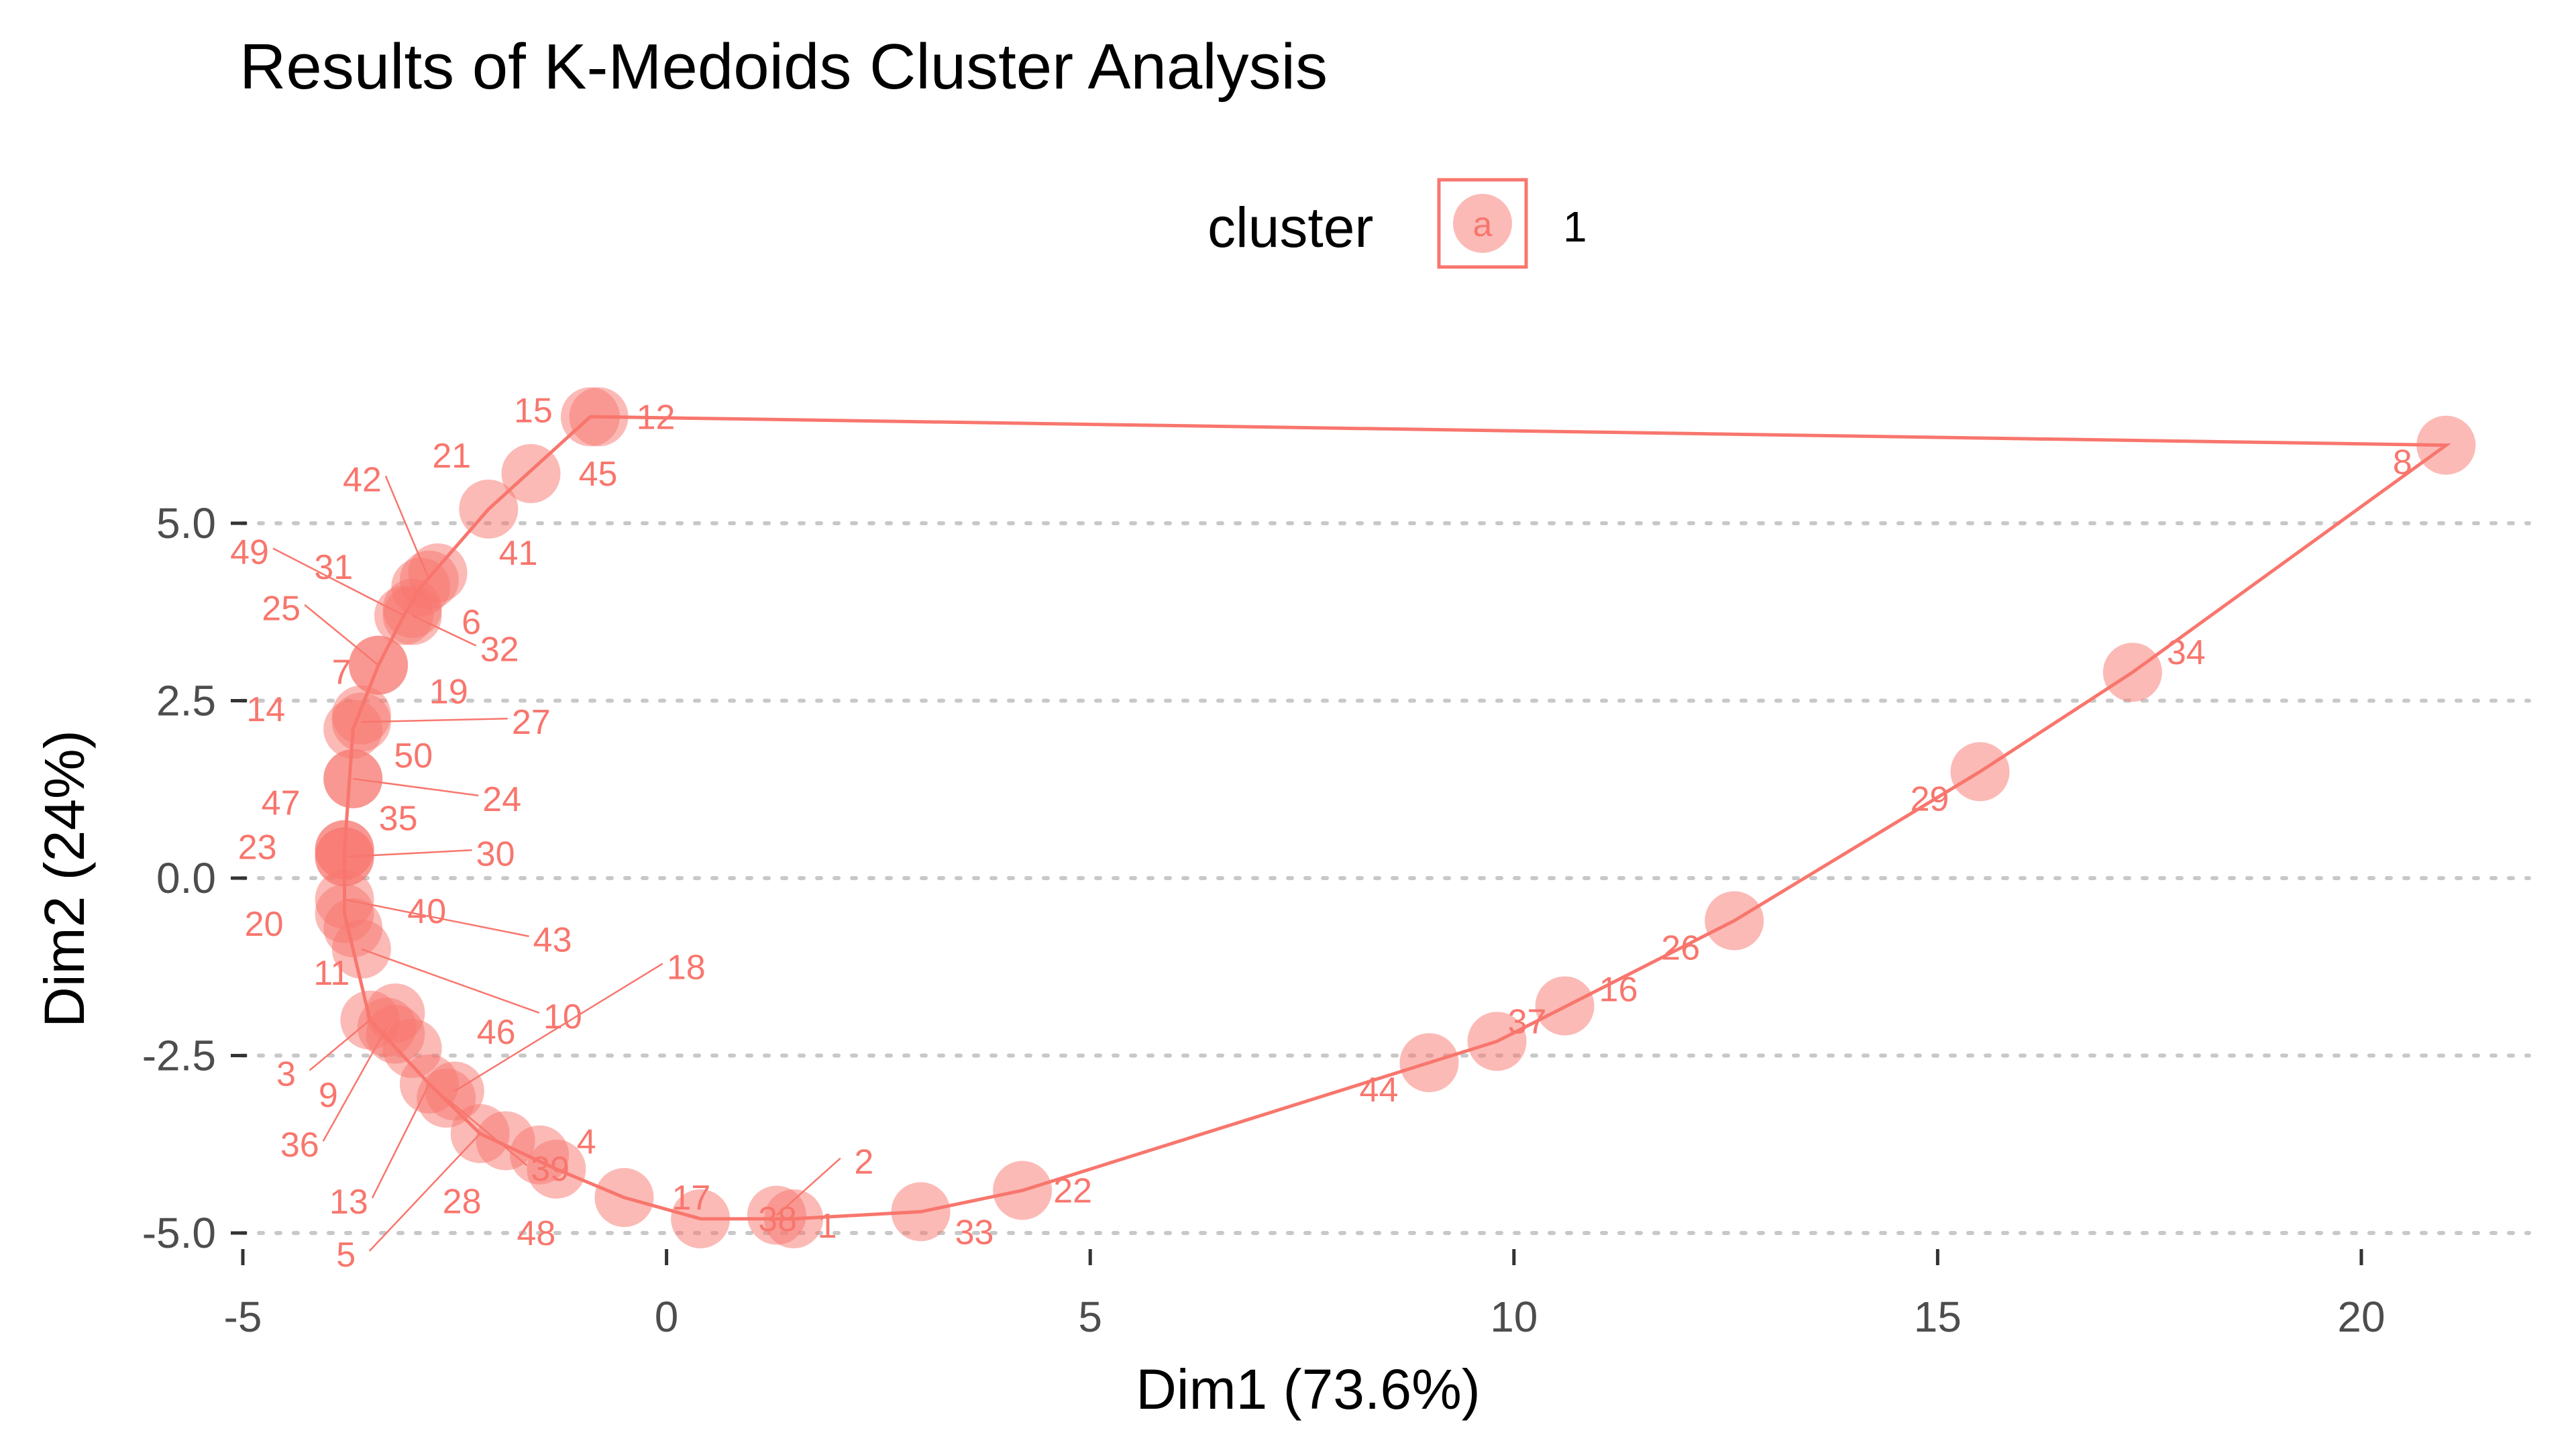 Image resolution: width=2576 pixels, height=1449 pixels. I want to click on point-label: 27, so click(531, 722).